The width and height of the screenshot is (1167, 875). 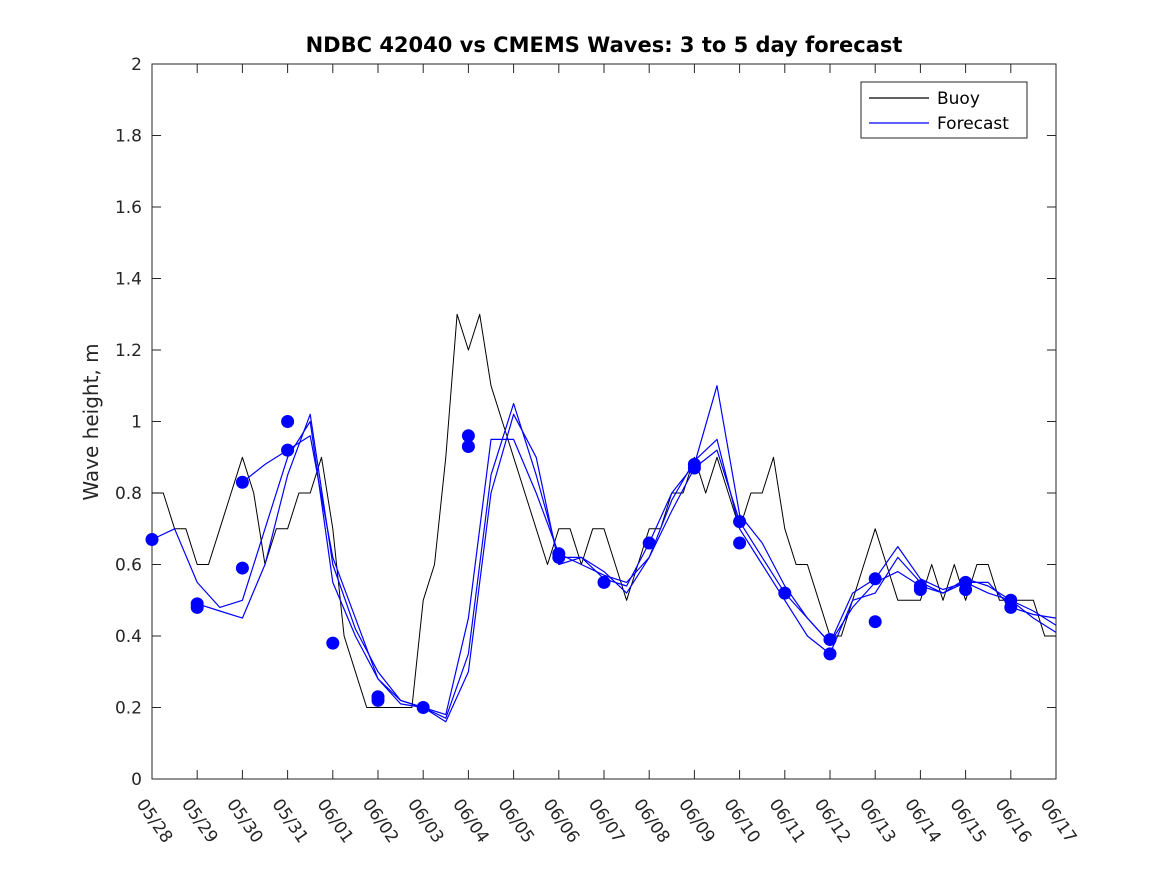 I want to click on y-tick-label: 0.4, so click(x=128, y=637).